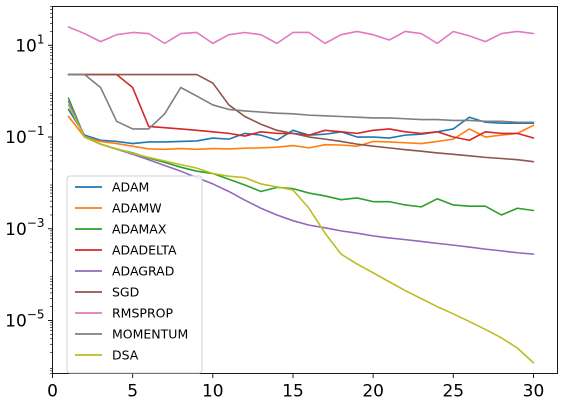 The width and height of the screenshot is (564, 406). Describe the element at coordinates (301, 101) in the screenshot. I see `series-line-momentum` at that location.